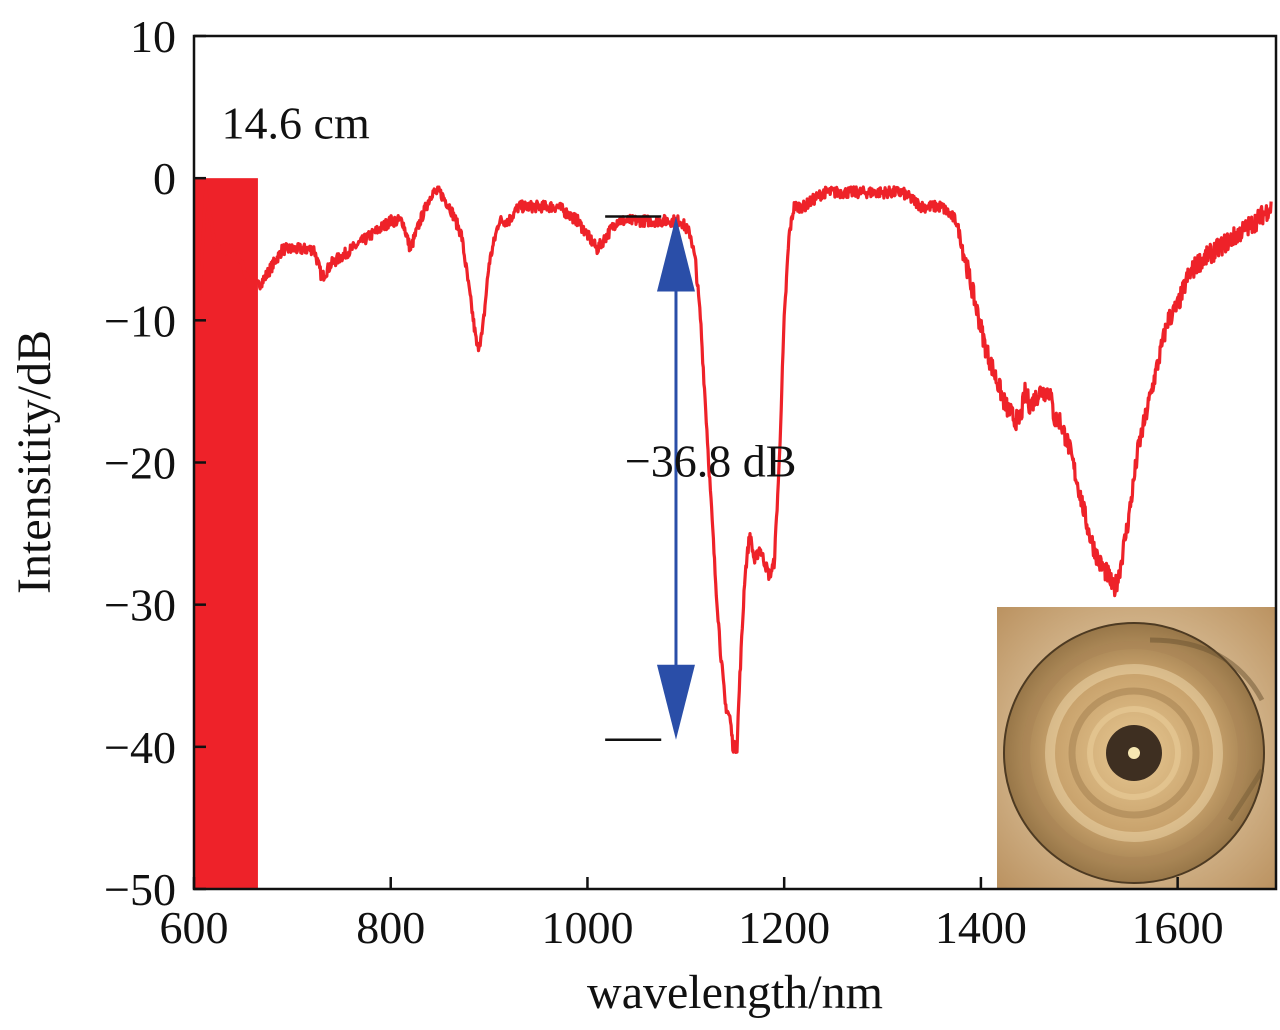 The image size is (1280, 1030). I want to click on x-axis-ticks: 600 800 1000 1200 1400 1600, so click(692, 915).